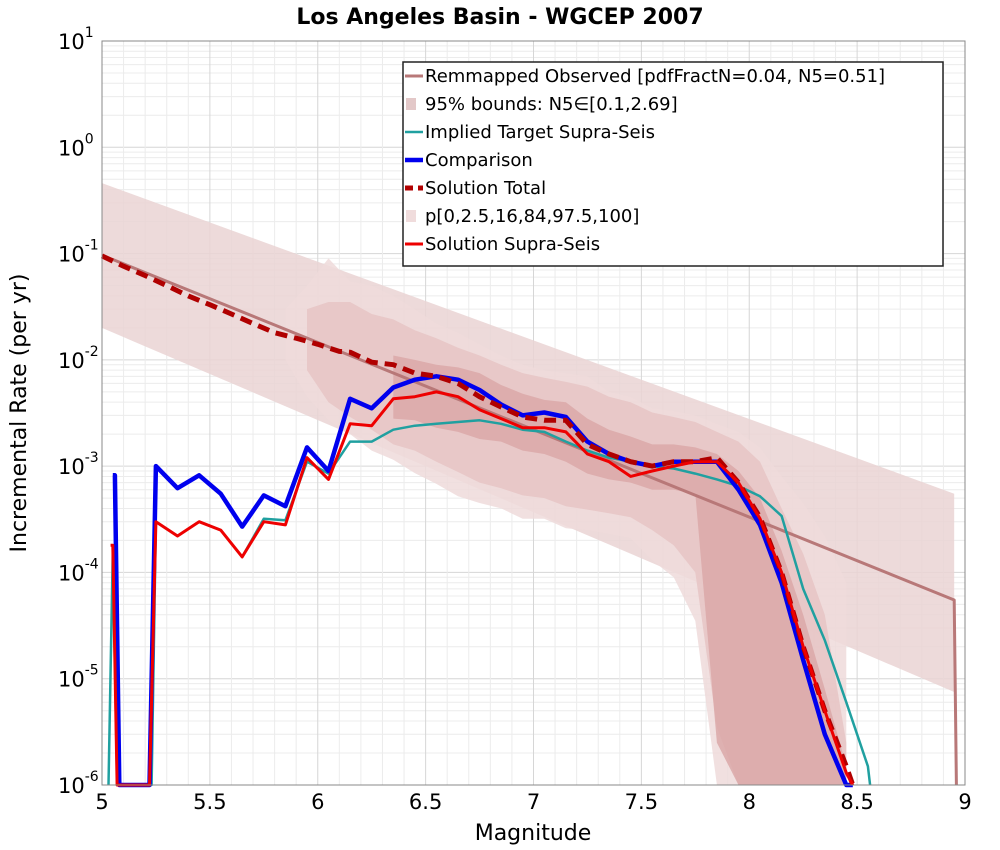  I want to click on x-axis-title: Magnitude, so click(533, 833).